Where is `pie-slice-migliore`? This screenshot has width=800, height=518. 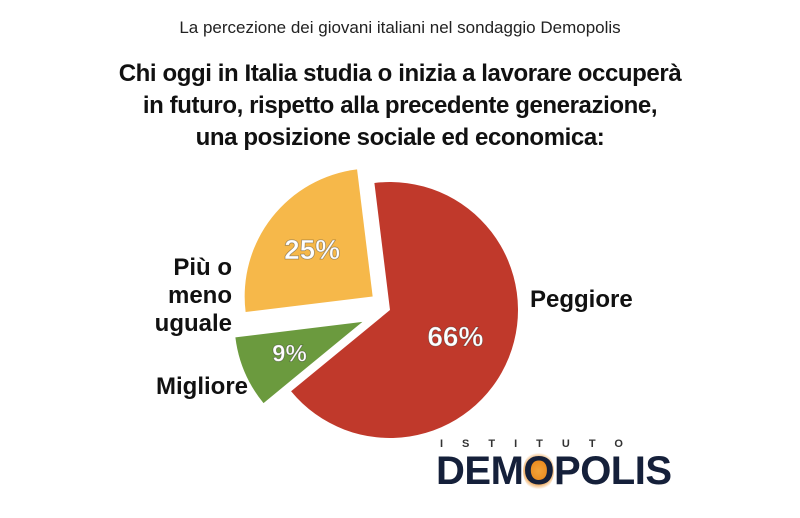 pie-slice-migliore is located at coordinates (299, 362).